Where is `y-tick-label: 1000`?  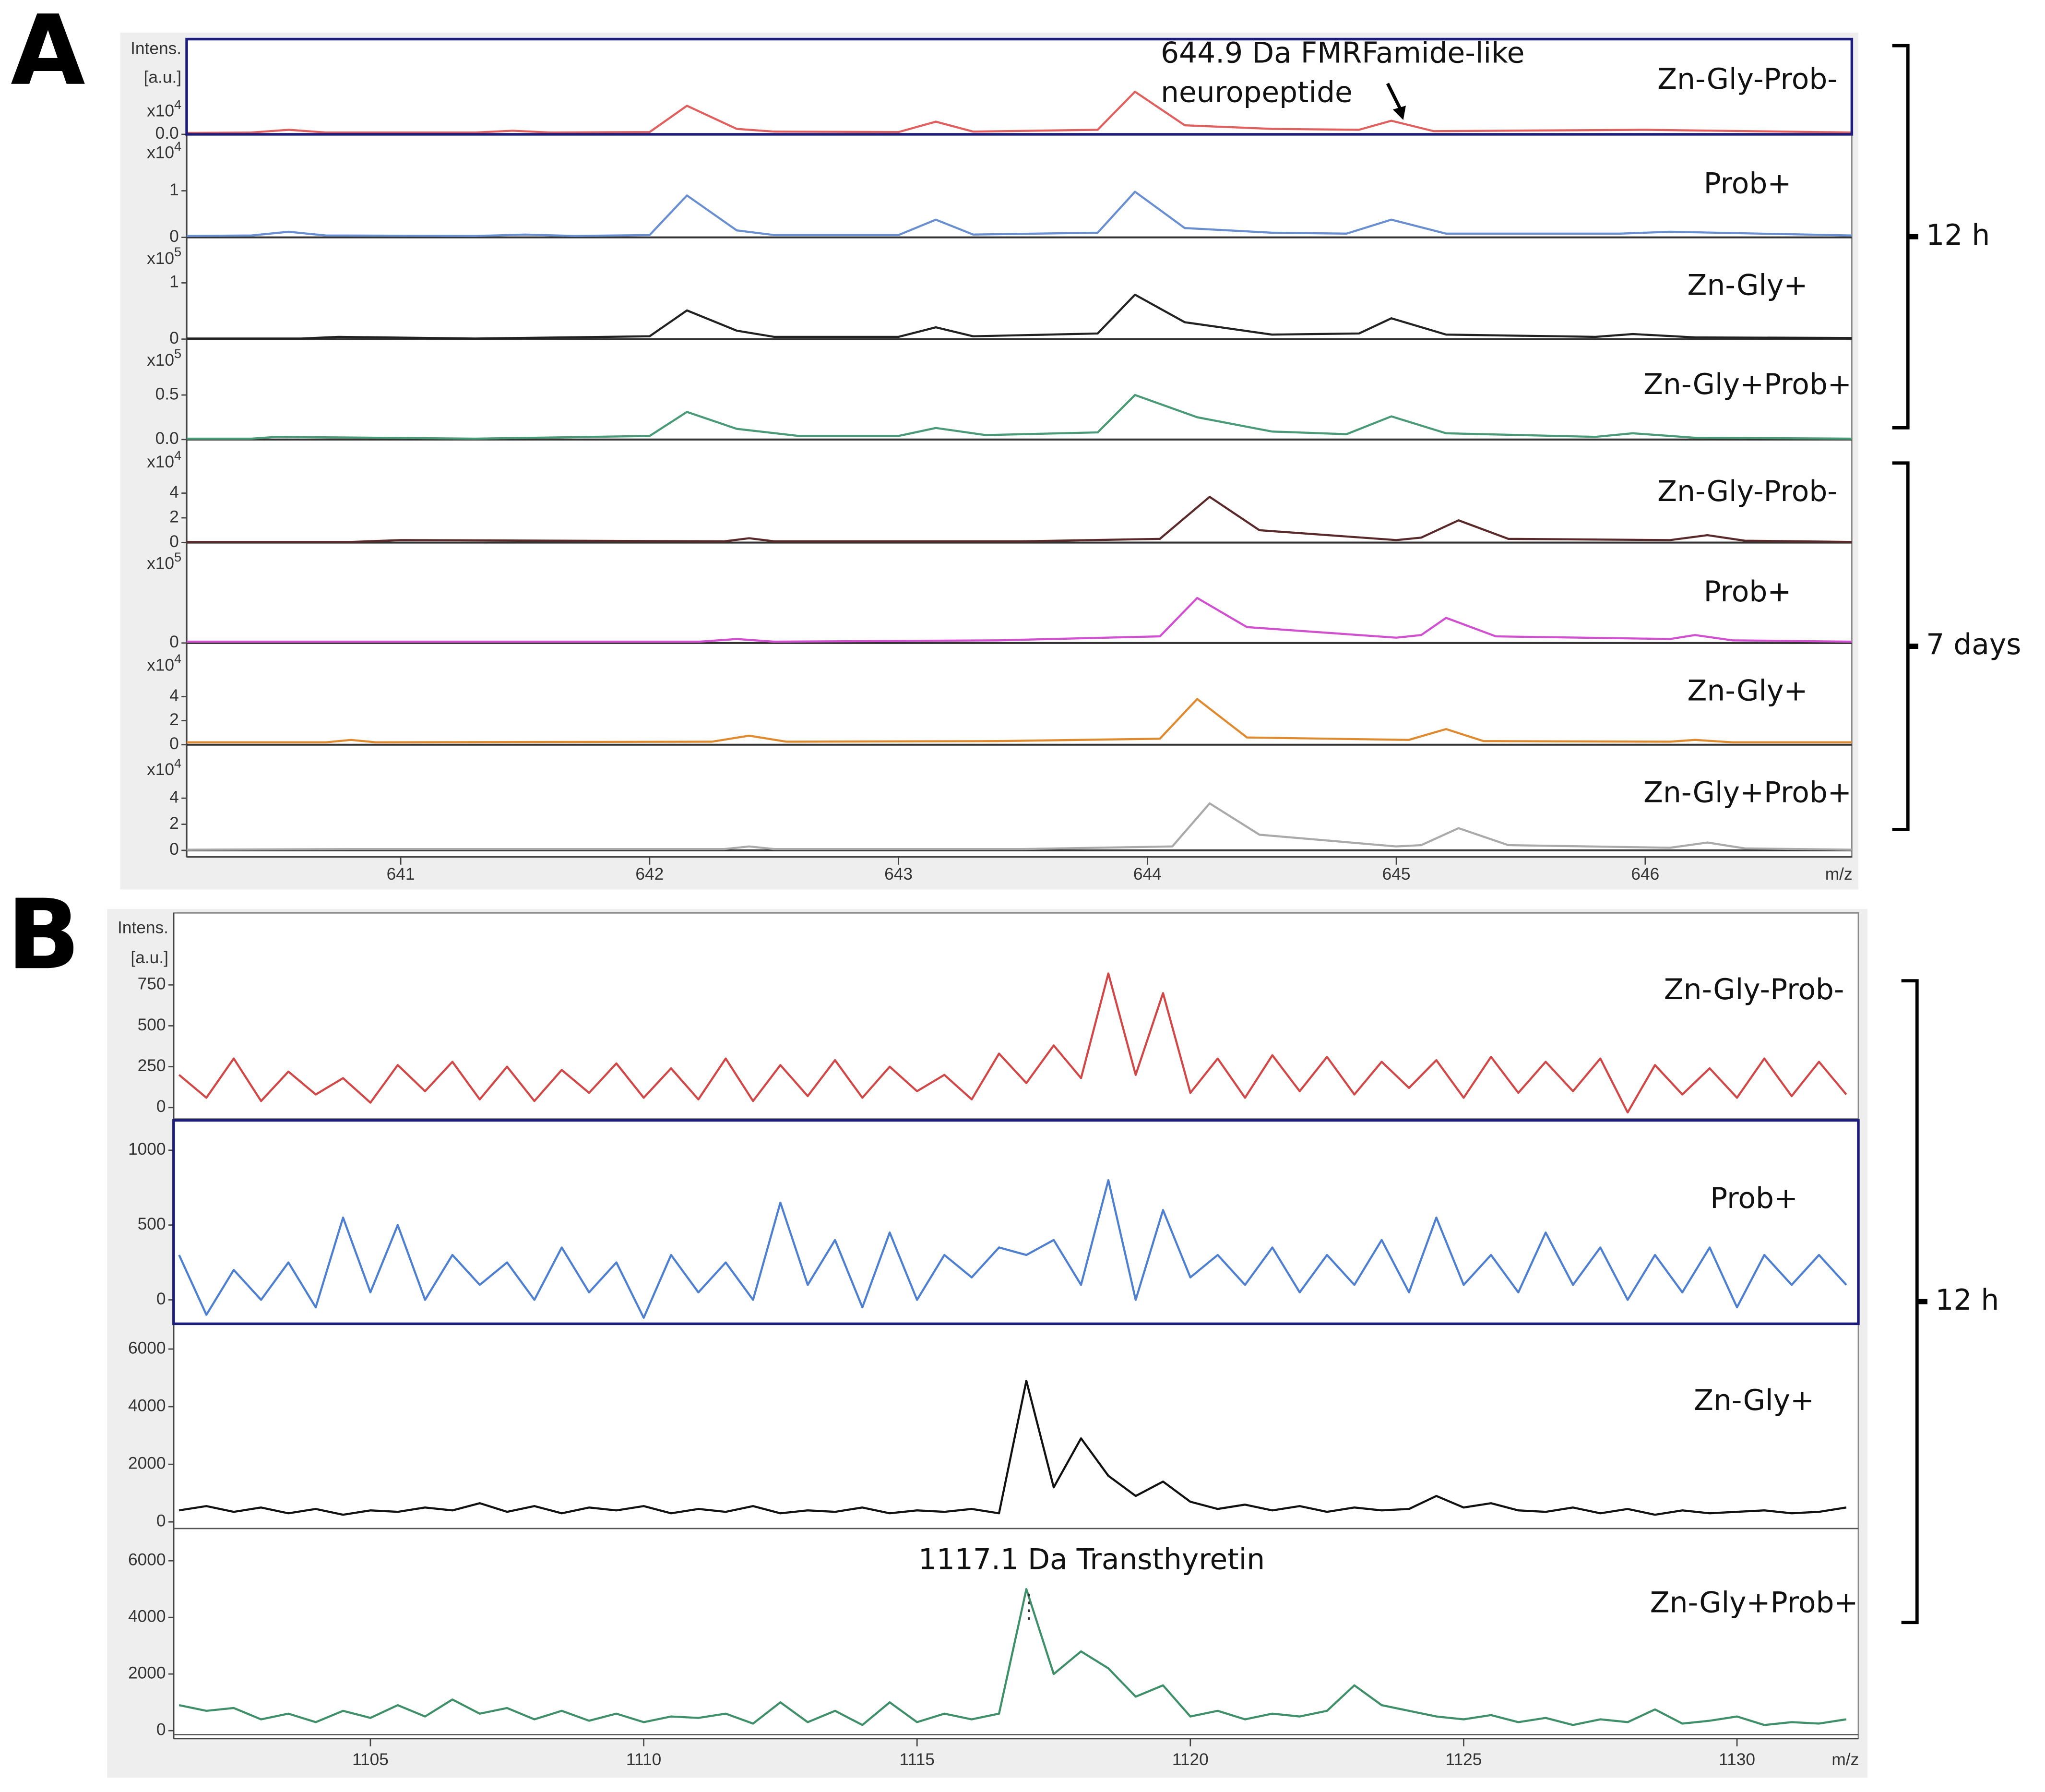
y-tick-label: 1000 is located at coordinates (147, 1149).